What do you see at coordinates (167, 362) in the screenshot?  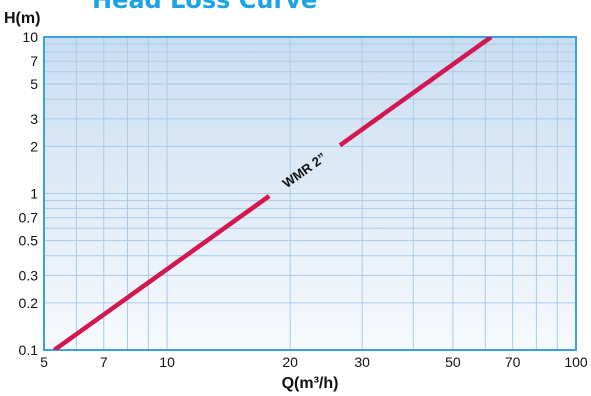 I see `x-tick-label: 10` at bounding box center [167, 362].